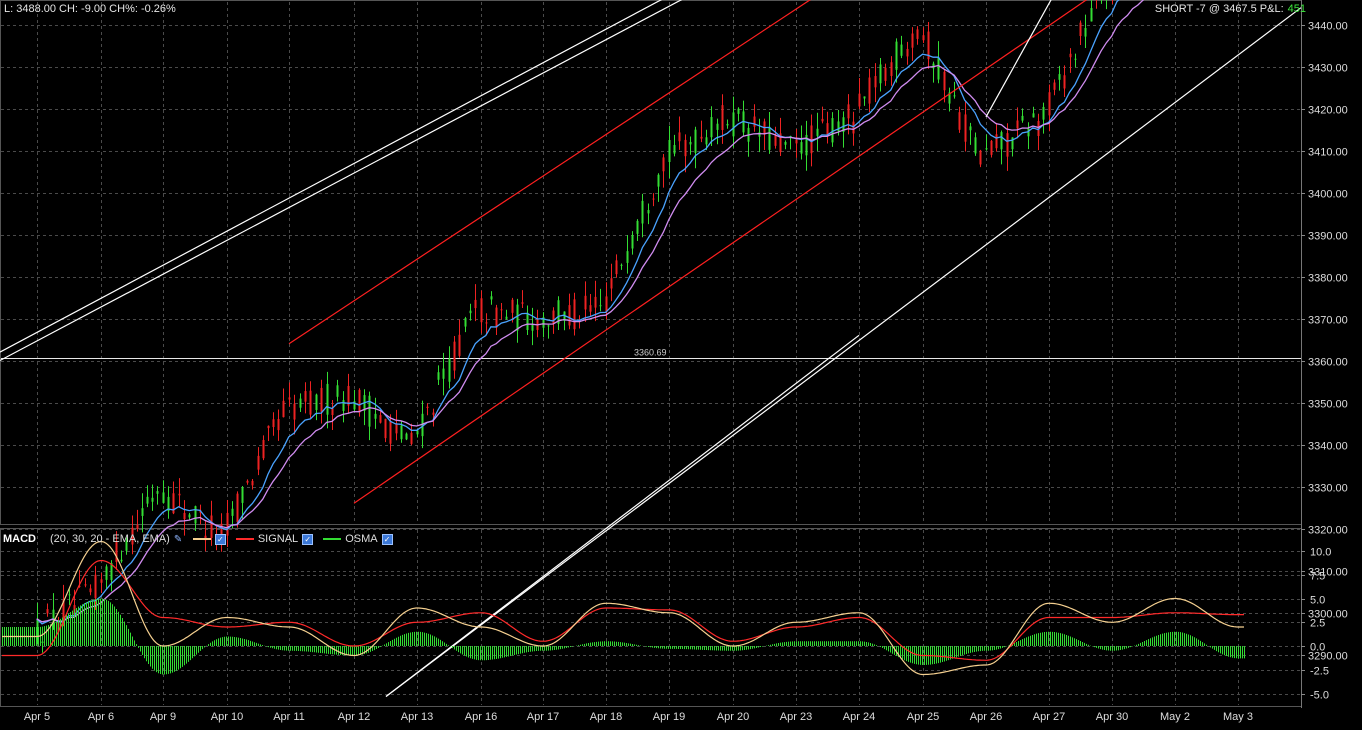  Describe the element at coordinates (1328, 237) in the screenshot. I see `price-tick-label: 3390.00` at that location.